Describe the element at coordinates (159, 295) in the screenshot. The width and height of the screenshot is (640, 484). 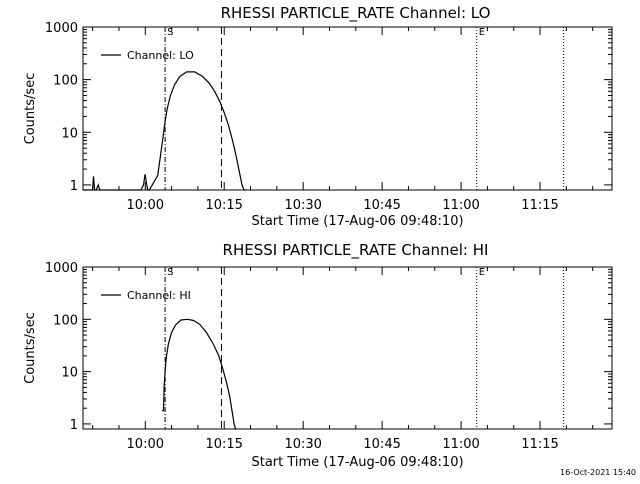
I see `legend-label: Channel: HI` at that location.